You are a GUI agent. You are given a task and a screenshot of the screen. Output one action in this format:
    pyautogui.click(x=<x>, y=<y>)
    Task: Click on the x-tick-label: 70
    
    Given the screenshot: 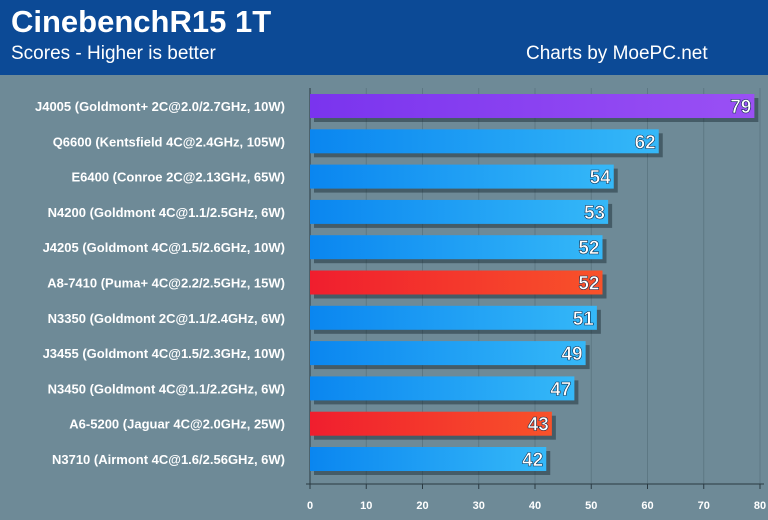 What is the action you would take?
    pyautogui.click(x=704, y=506)
    